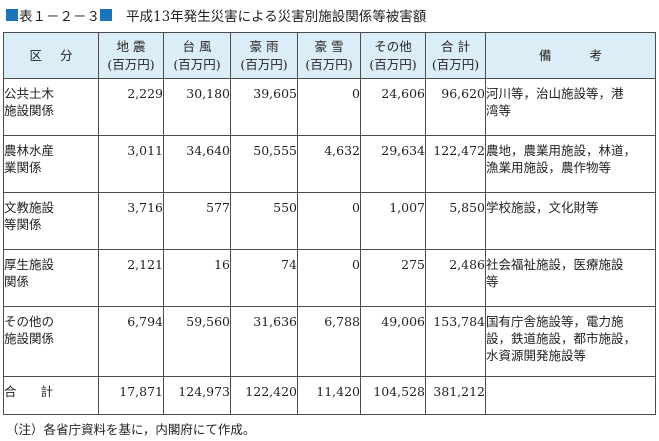 This screenshot has width=659, height=441. Describe the element at coordinates (51, 395) in the screenshot. I see `total-label: 合計` at that location.